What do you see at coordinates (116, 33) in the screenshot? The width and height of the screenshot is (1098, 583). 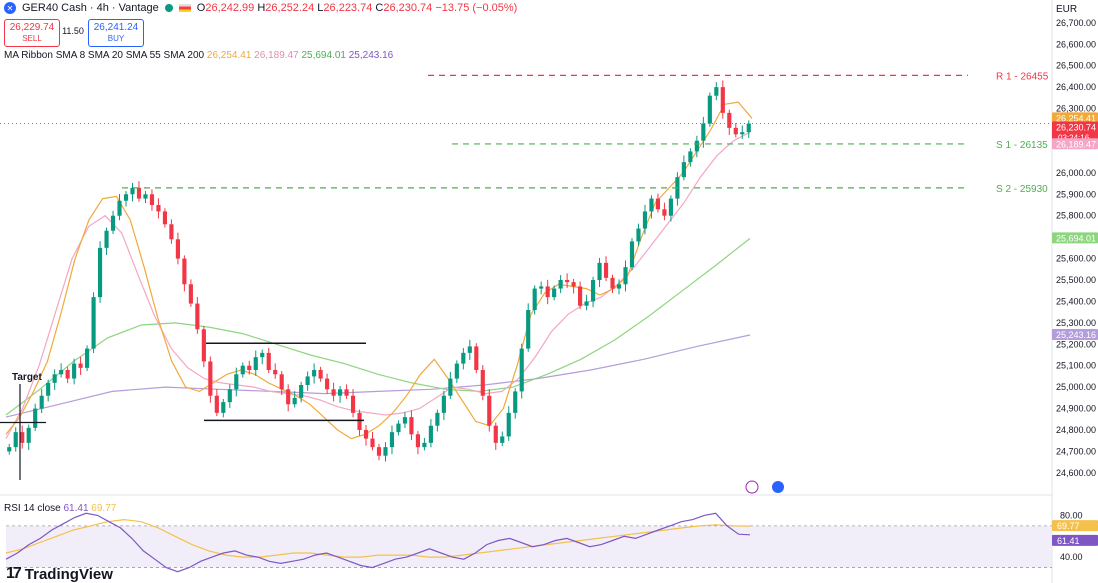 I see `buy-button: 26,241.24 BUY` at bounding box center [116, 33].